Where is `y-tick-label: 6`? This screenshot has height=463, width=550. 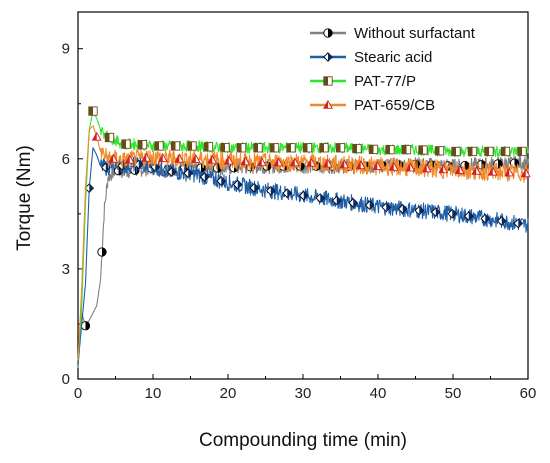
y-tick-label: 6 is located at coordinates (66, 159).